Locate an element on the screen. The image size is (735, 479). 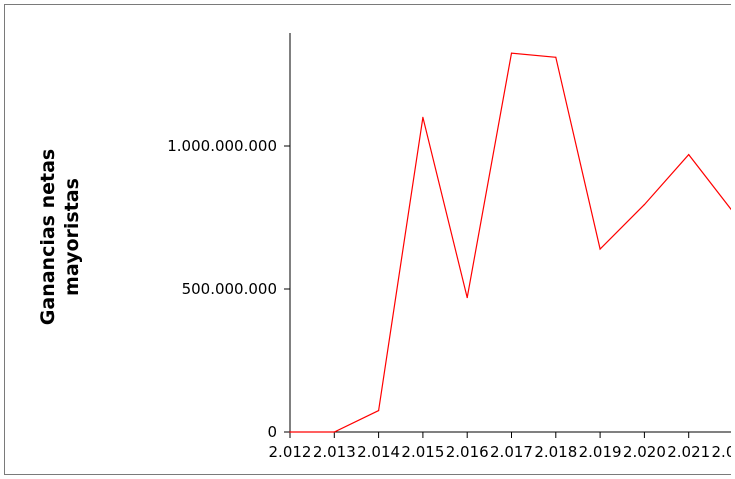
y-axis: 0 500.000.000 1.000.000.000 is located at coordinates (229, 237).